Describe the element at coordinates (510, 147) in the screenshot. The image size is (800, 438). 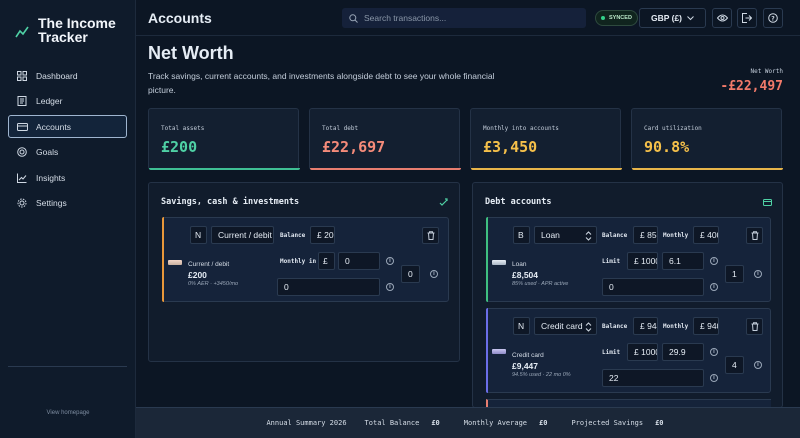
I see `stat-value: £3,450` at that location.